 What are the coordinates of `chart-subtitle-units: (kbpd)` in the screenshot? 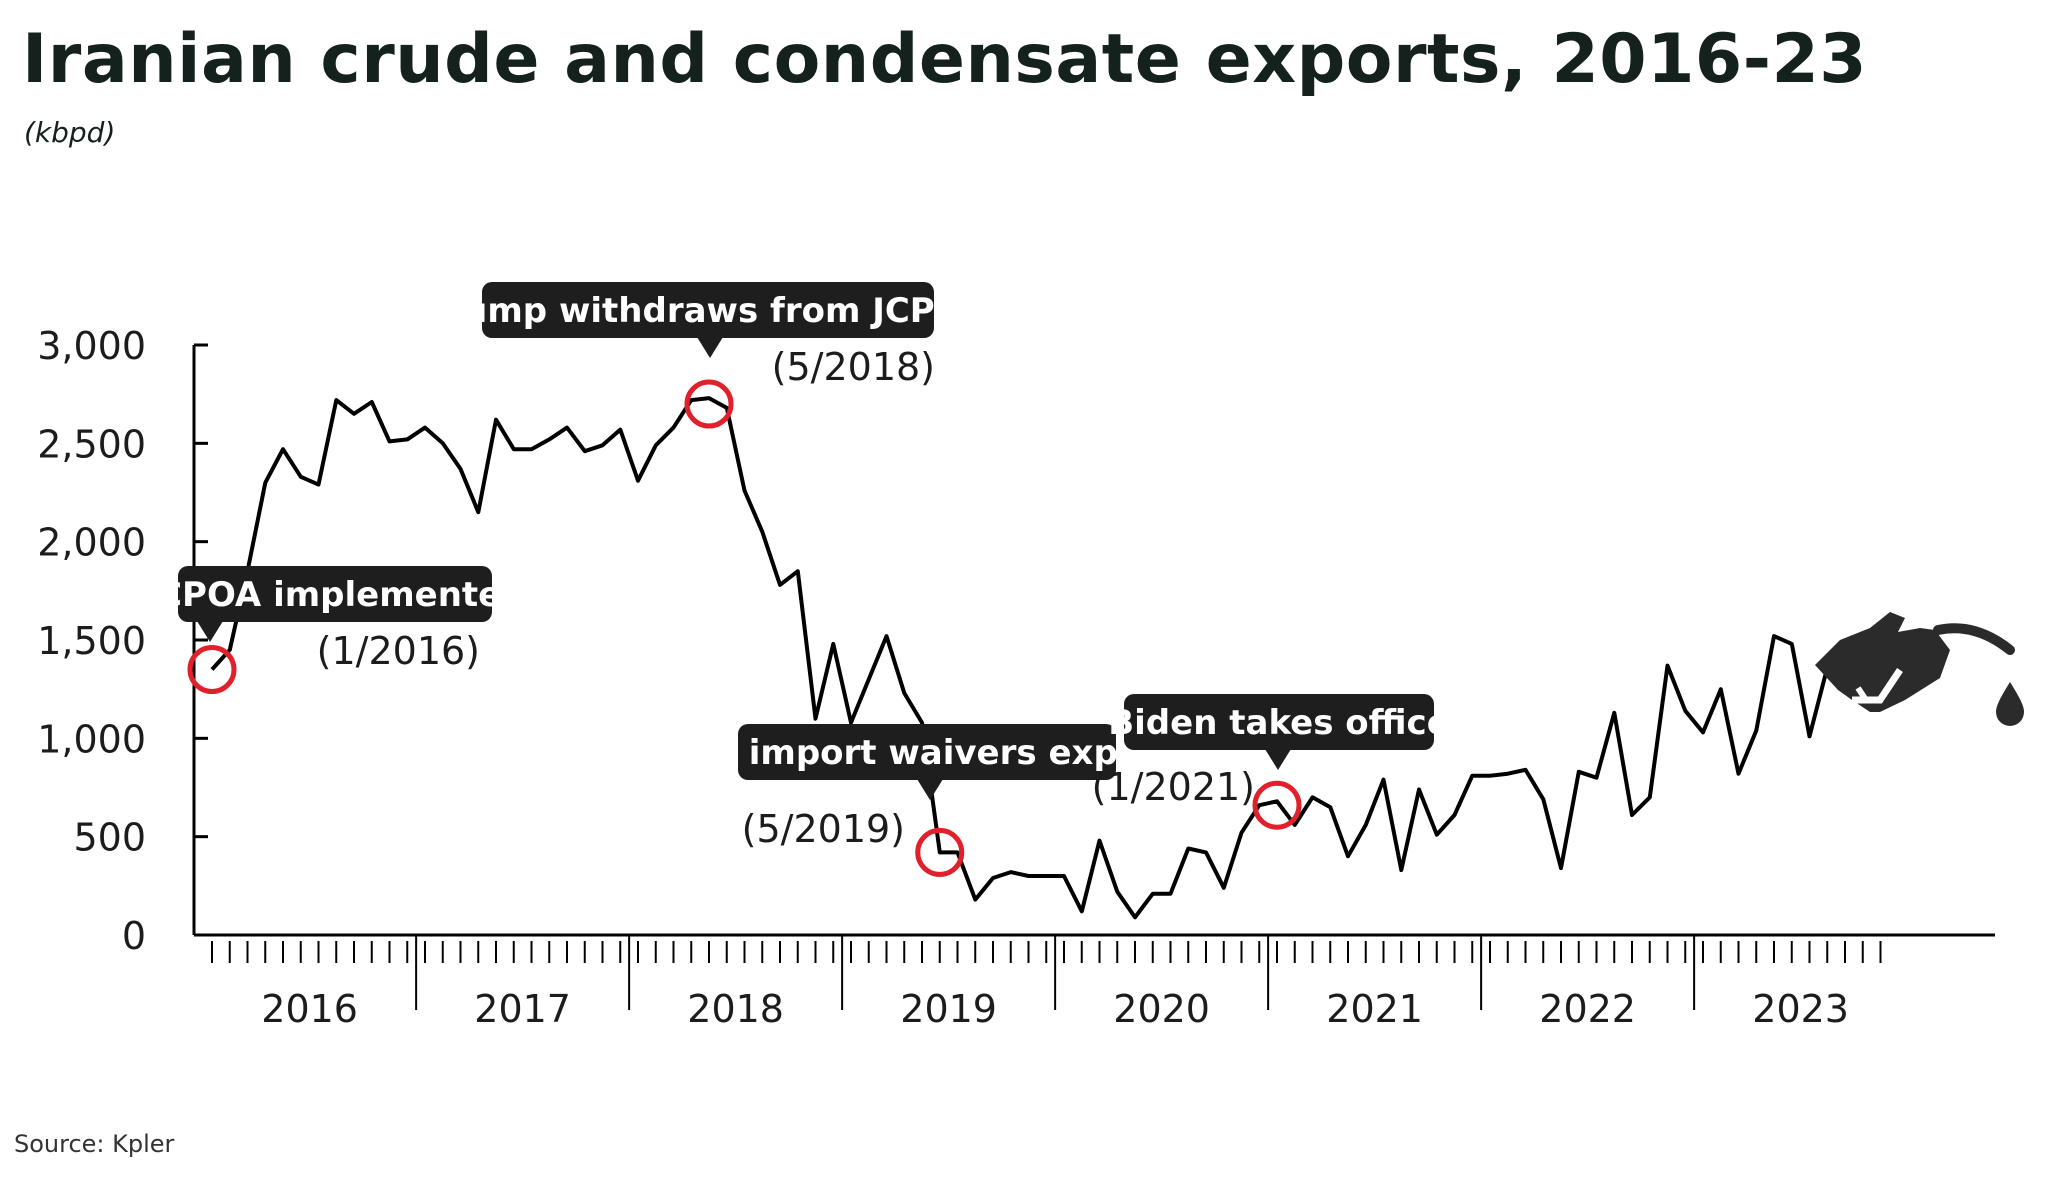 It's located at (70, 132).